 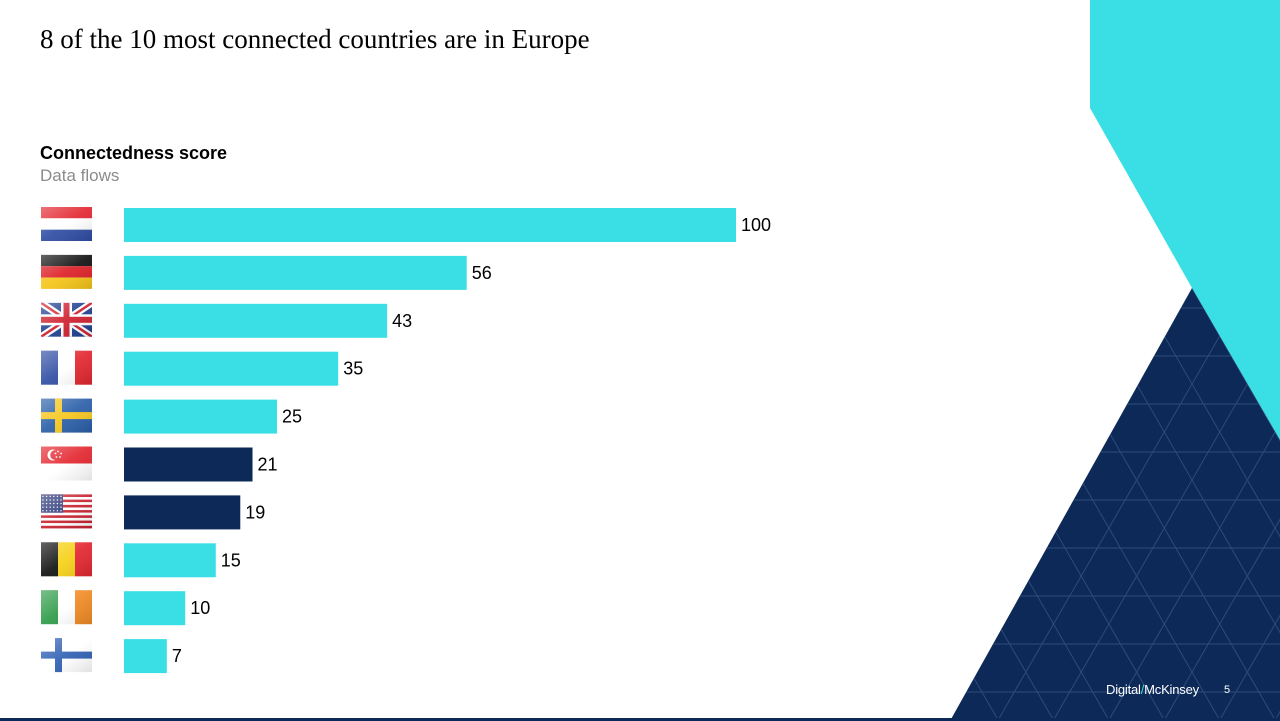 I want to click on value-label: 21, so click(x=268, y=465).